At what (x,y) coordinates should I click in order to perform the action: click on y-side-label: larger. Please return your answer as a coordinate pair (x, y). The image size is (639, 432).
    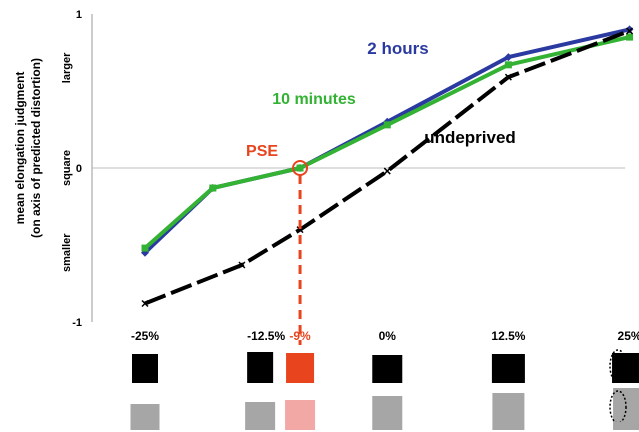
    Looking at the image, I should click on (67, 67).